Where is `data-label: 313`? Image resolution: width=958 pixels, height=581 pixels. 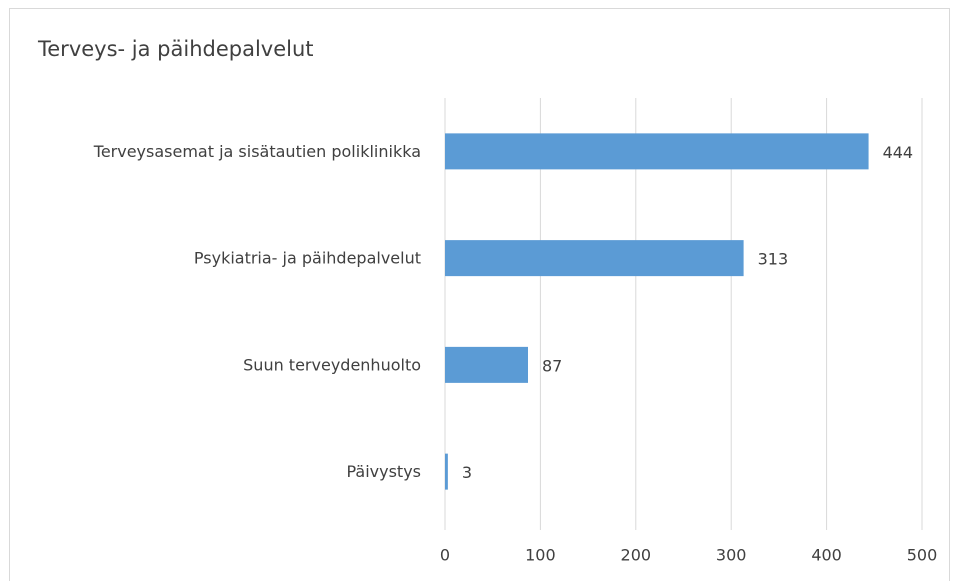
data-label: 313 is located at coordinates (773, 259).